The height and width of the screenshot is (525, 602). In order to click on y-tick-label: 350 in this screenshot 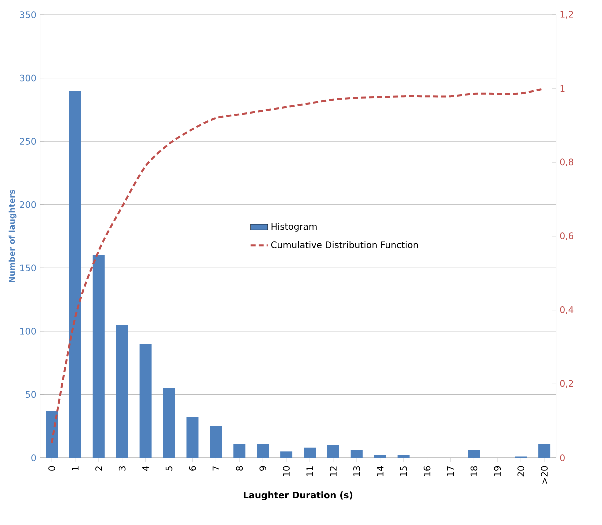, I will do `click(28, 15)`.